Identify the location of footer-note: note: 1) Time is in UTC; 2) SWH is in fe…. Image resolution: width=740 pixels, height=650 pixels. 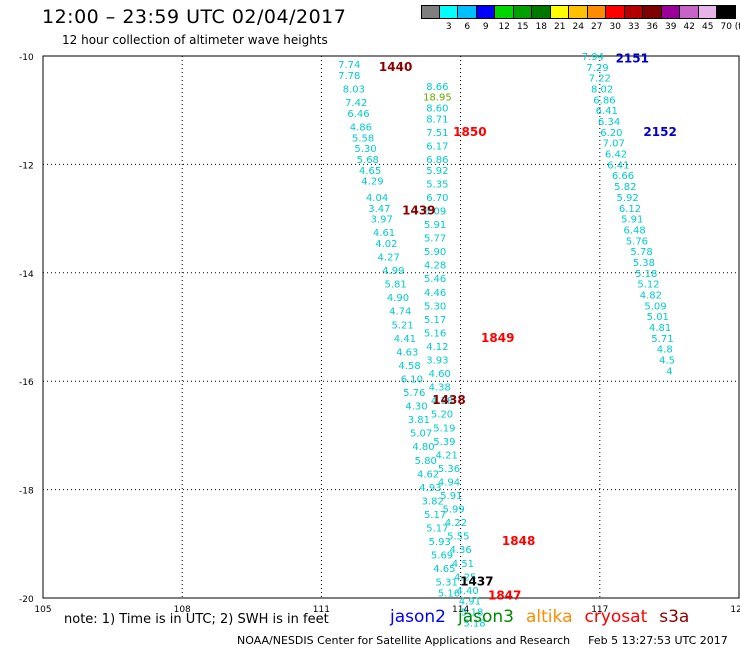
(196, 619).